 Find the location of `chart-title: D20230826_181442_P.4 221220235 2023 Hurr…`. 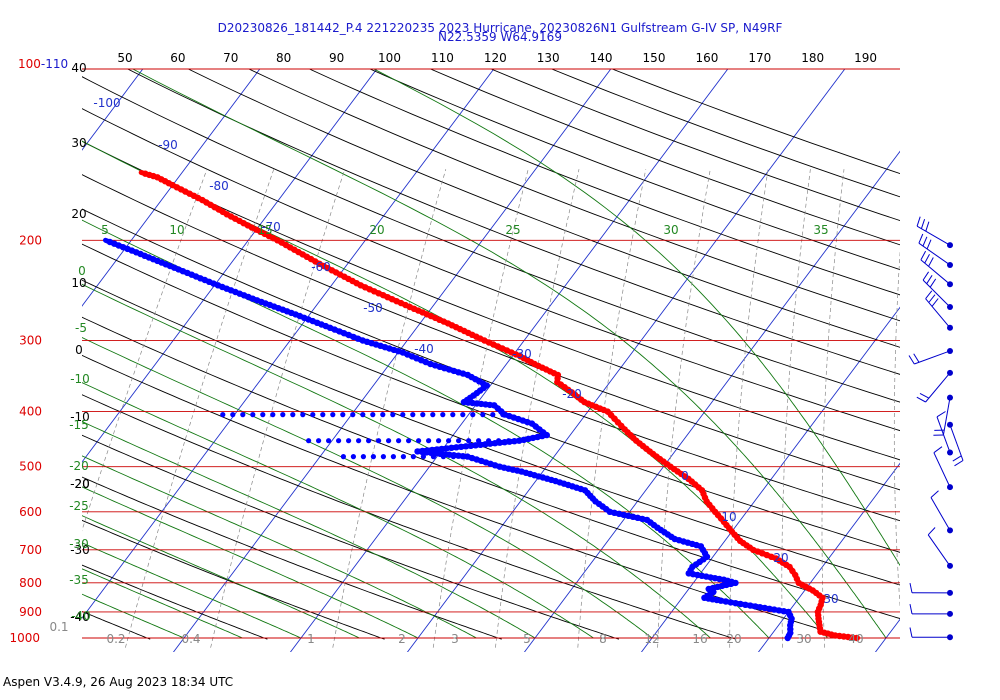

chart-title: D20230826_181442_P.4 221220235 2023 Hurr… is located at coordinates (500, 28).